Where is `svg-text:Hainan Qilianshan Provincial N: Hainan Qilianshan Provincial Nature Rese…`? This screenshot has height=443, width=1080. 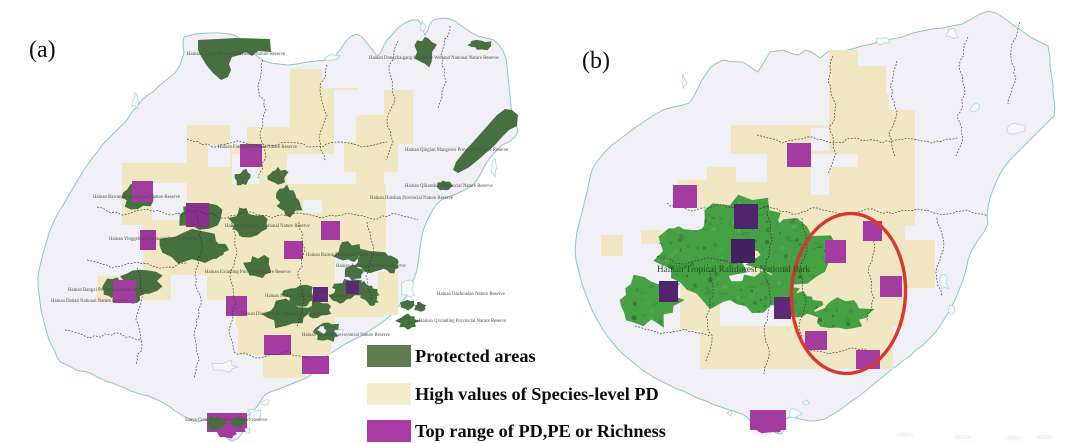 svg-text:Hainan Qilianshan Provincial N: Hainan Qilianshan Provincial Nature Rese… is located at coordinates (449, 186).